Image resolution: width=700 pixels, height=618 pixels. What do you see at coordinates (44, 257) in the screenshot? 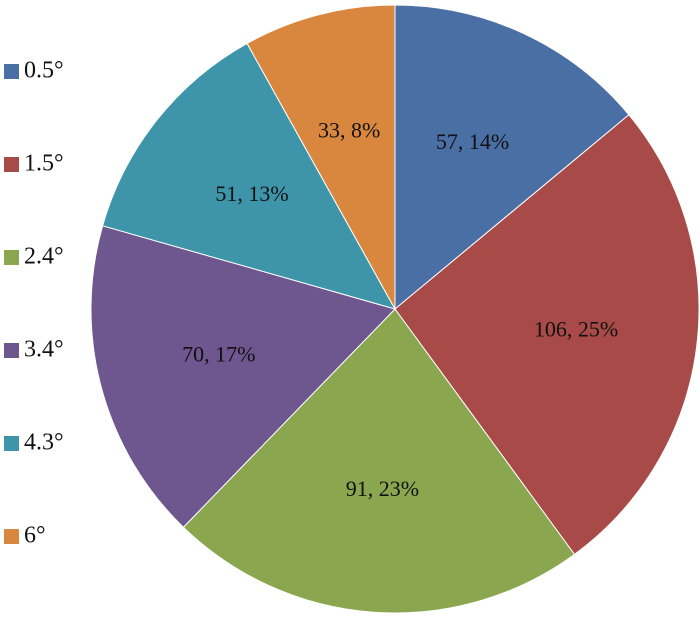
I see `legend-label: 2.4°` at bounding box center [44, 257].